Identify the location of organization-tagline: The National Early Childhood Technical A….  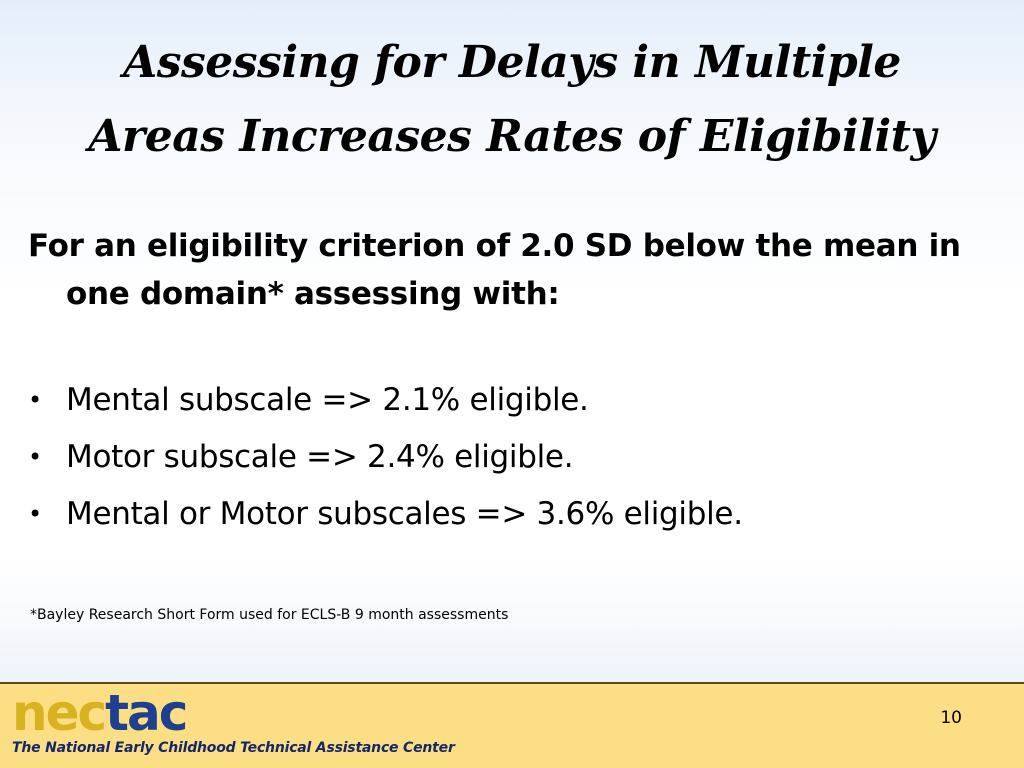
(233, 748).